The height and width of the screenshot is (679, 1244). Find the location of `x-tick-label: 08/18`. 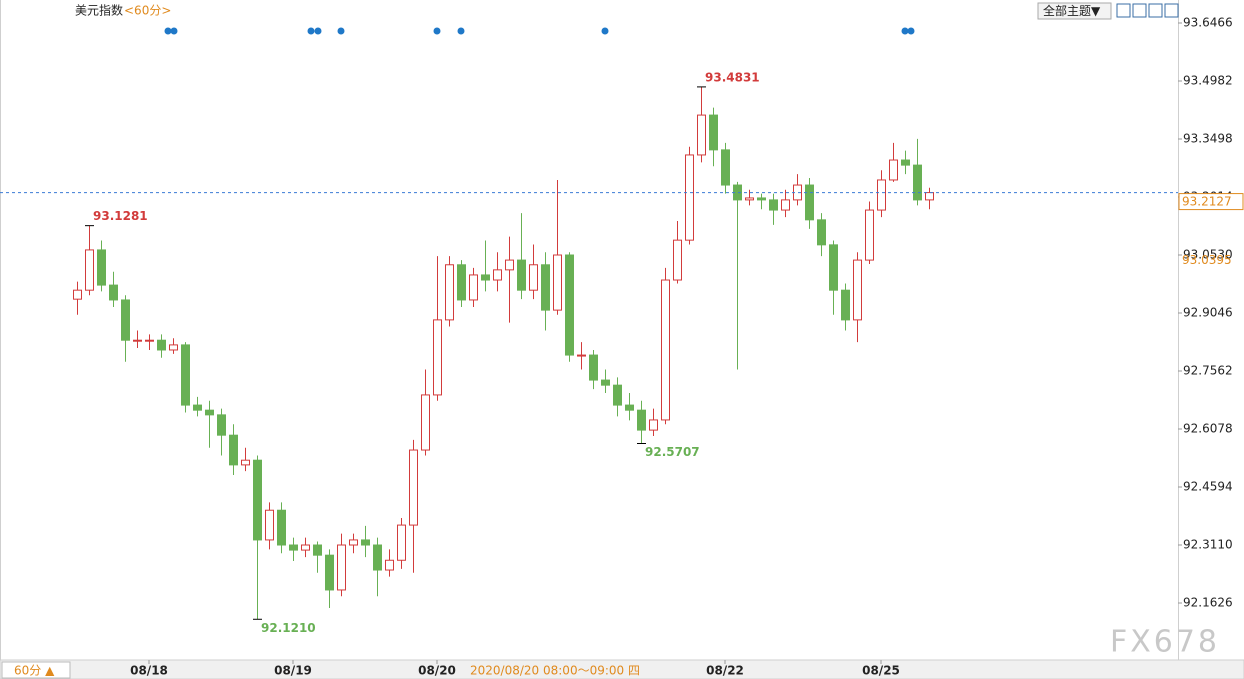

x-tick-label: 08/18 is located at coordinates (149, 671).